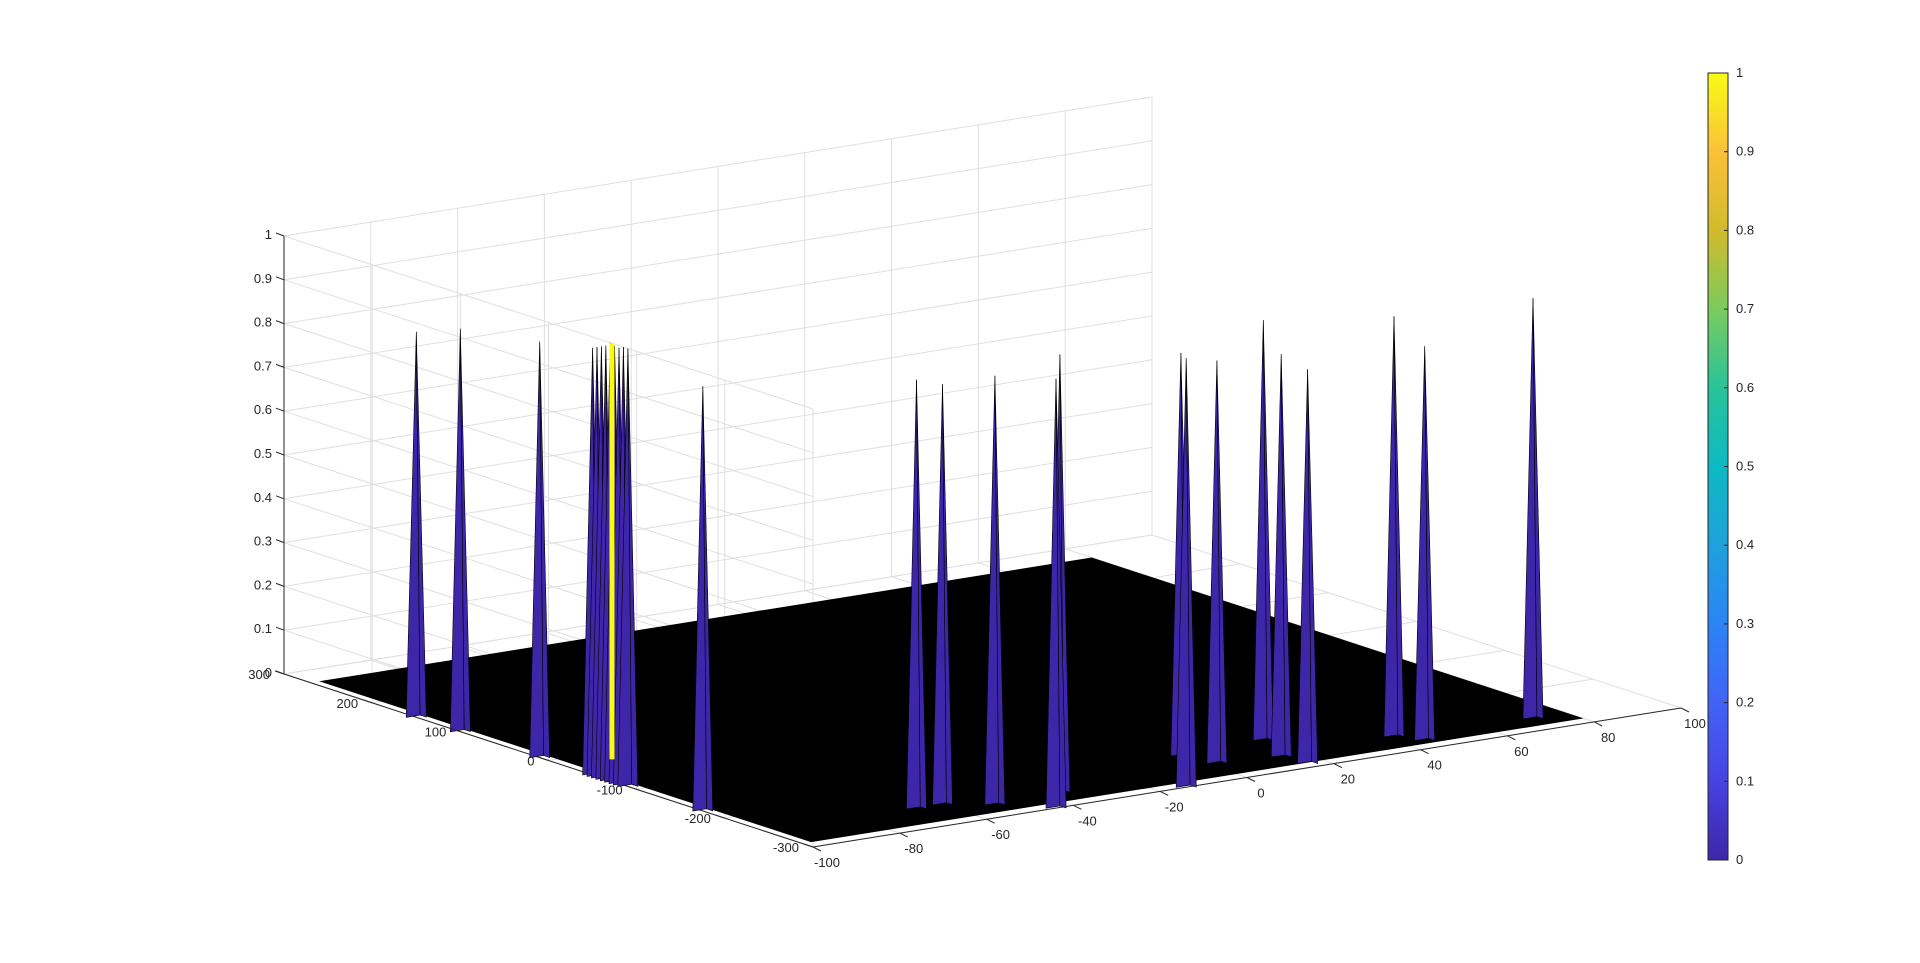 The width and height of the screenshot is (1920, 963). What do you see at coordinates (786, 847) in the screenshot?
I see `y-tick-label: -300` at bounding box center [786, 847].